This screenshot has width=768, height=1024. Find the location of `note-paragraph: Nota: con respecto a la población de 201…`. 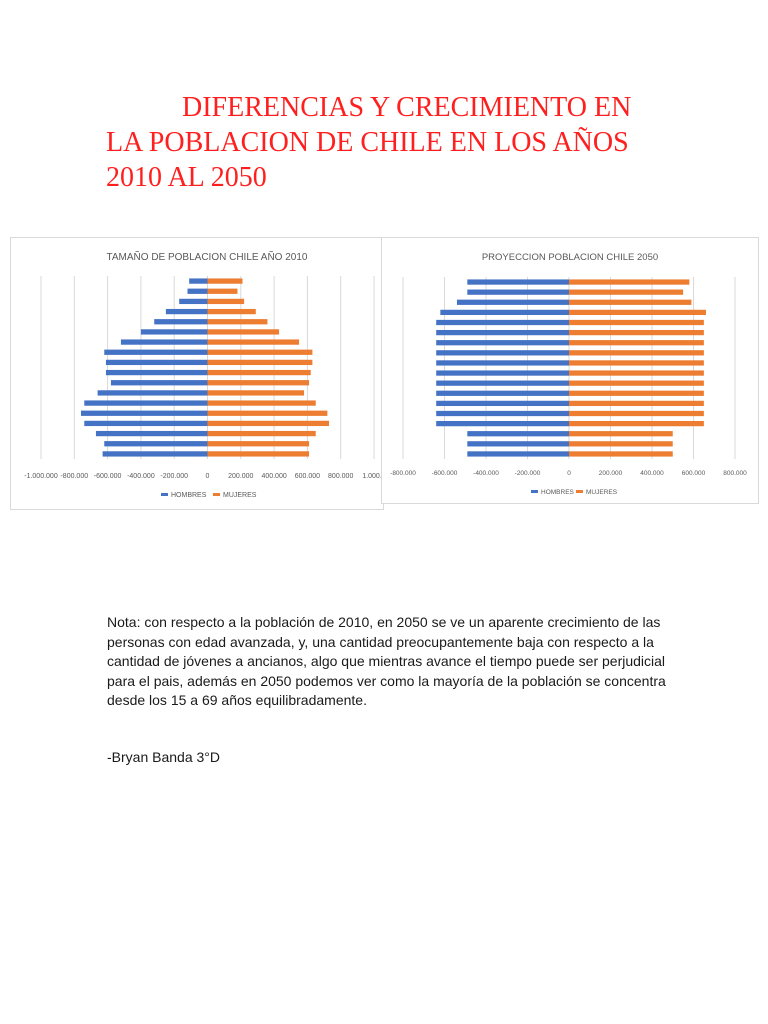

note-paragraph: Nota: con respecto a la población de 201… is located at coordinates (386, 661).